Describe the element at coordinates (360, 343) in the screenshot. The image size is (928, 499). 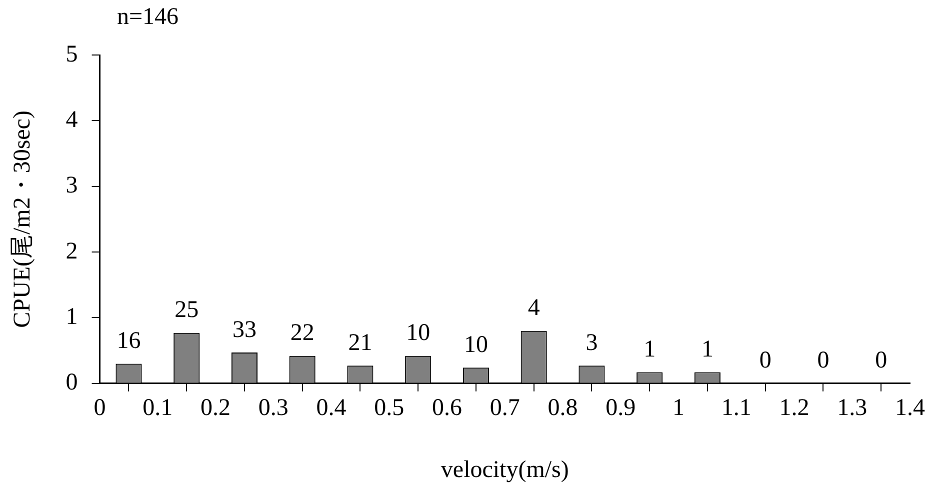
I see `annotation: 21` at that location.